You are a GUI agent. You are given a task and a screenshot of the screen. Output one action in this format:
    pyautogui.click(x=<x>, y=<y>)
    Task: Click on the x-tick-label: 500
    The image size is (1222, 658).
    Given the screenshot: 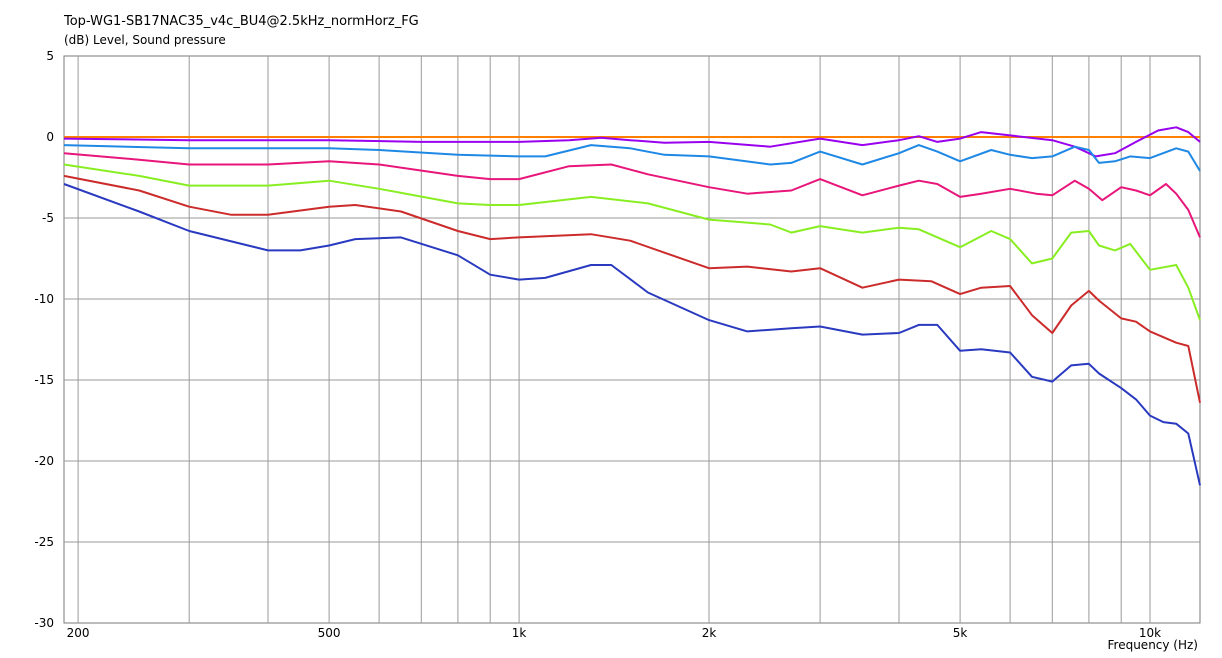 What is the action you would take?
    pyautogui.click(x=329, y=633)
    